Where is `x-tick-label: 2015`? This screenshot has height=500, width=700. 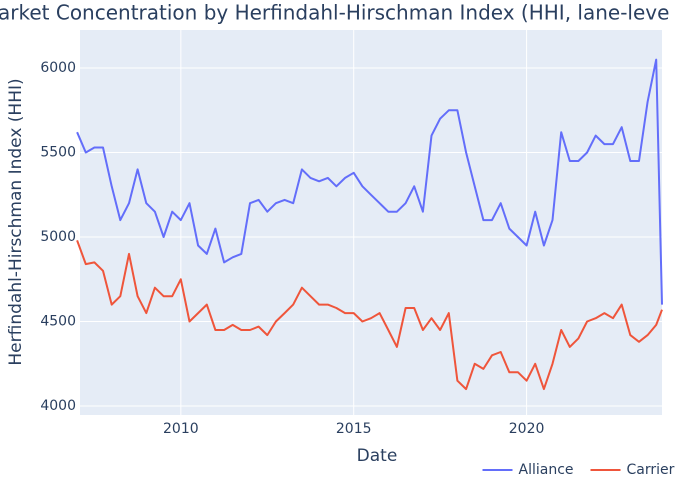
x-tick-label: 2015 is located at coordinates (354, 429).